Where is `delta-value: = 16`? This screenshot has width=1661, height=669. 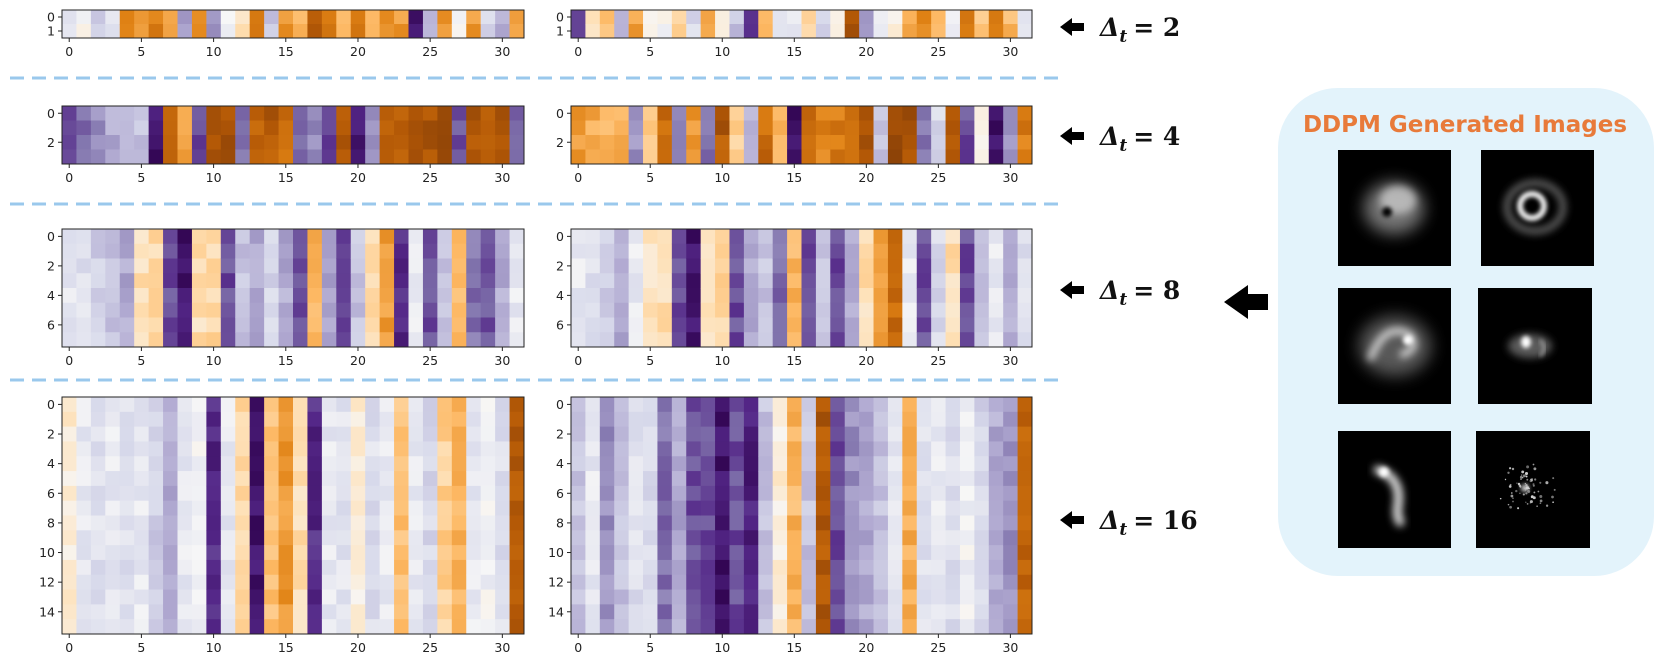 delta-value: = 16 is located at coordinates (1165, 520).